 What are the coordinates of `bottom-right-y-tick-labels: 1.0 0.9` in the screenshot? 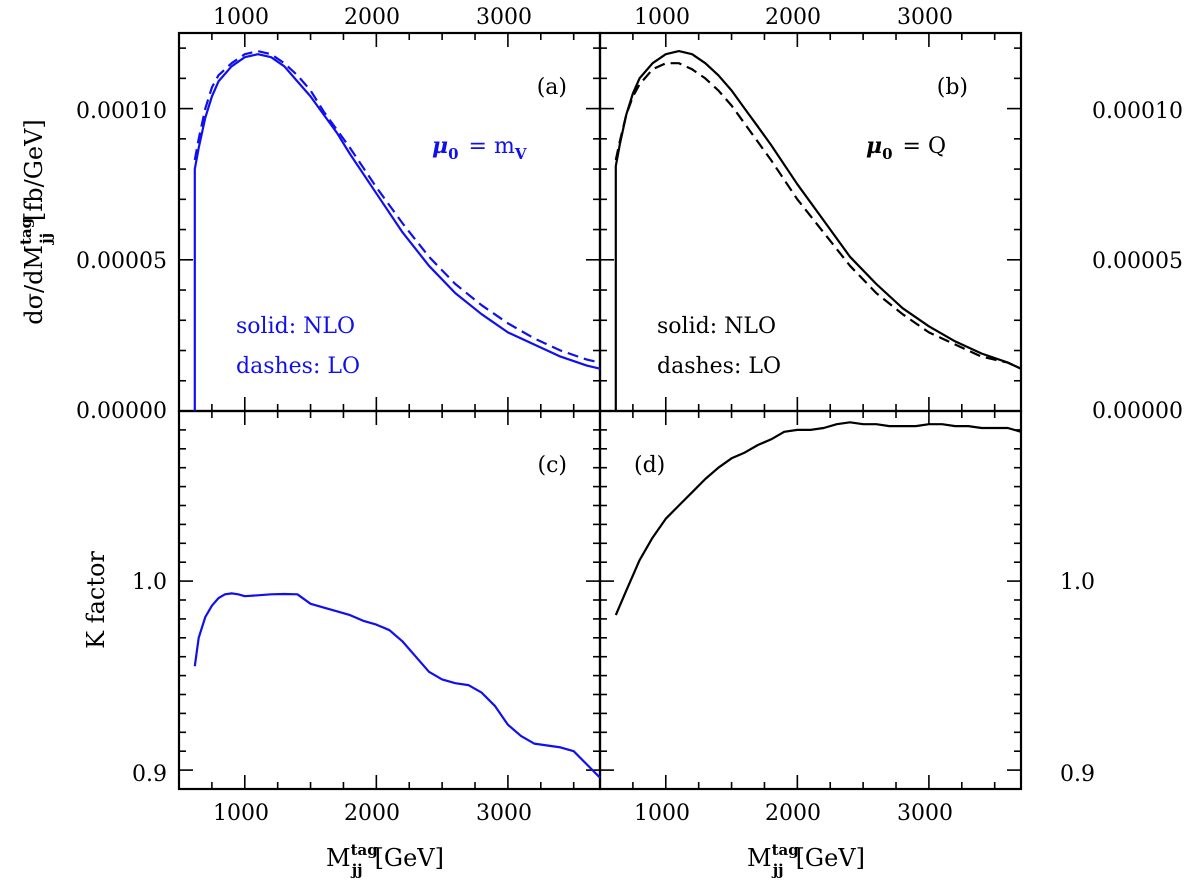 It's located at (1077, 678).